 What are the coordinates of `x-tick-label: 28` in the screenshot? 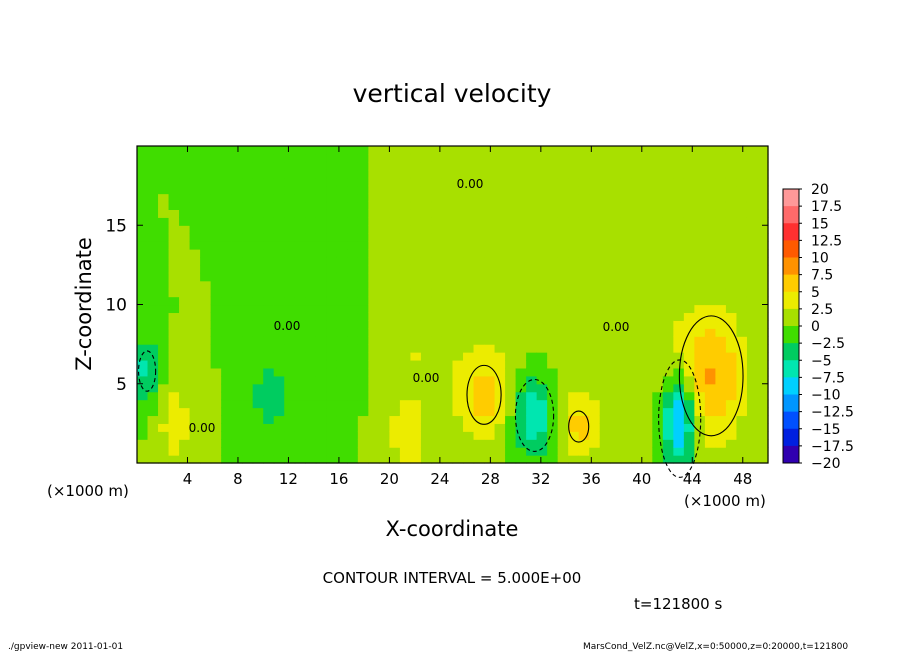 It's located at (490, 479).